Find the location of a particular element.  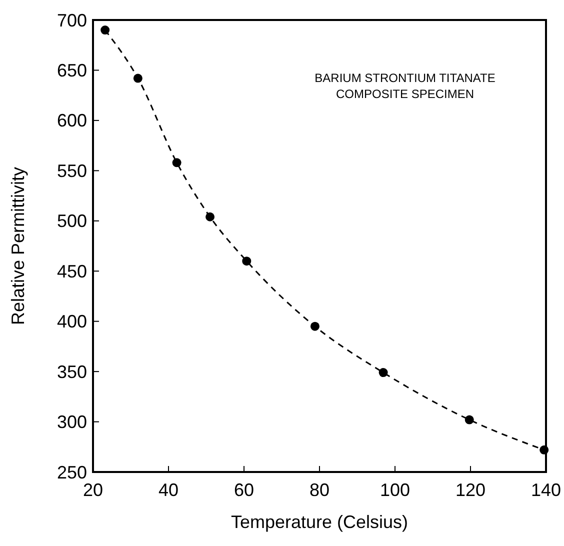

y-tick-label: 650 is located at coordinates (71, 70).